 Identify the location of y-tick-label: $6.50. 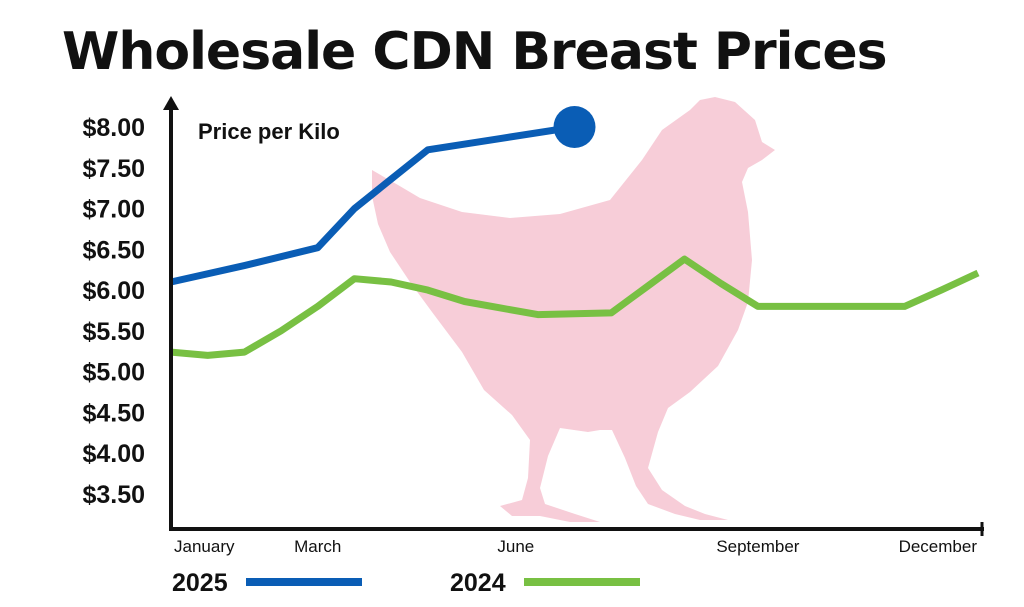
(113, 250).